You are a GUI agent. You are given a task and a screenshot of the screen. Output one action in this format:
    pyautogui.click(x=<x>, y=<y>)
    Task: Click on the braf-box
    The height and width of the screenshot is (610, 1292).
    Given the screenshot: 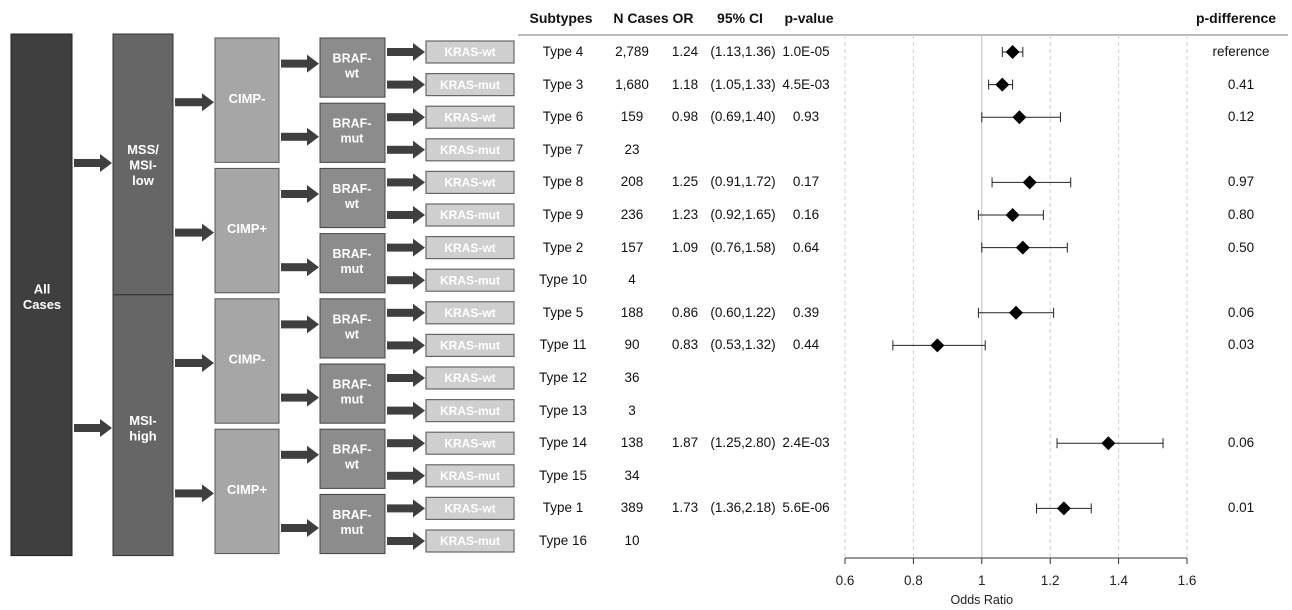 What is the action you would take?
    pyautogui.click(x=352, y=263)
    